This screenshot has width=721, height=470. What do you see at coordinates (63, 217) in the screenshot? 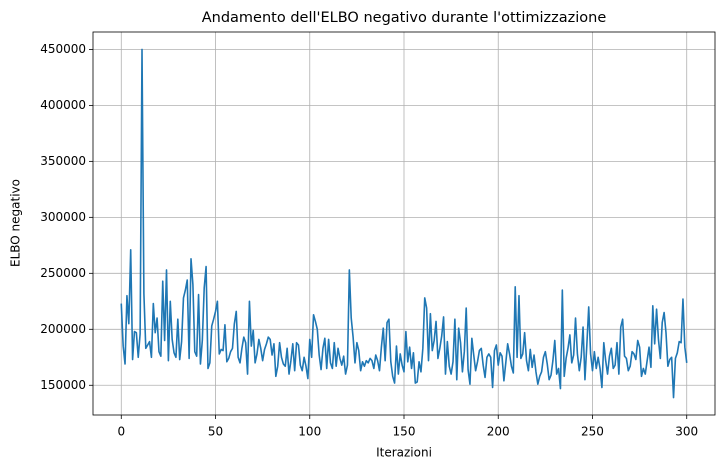
I see `y-tick-label: 300000` at bounding box center [63, 217].